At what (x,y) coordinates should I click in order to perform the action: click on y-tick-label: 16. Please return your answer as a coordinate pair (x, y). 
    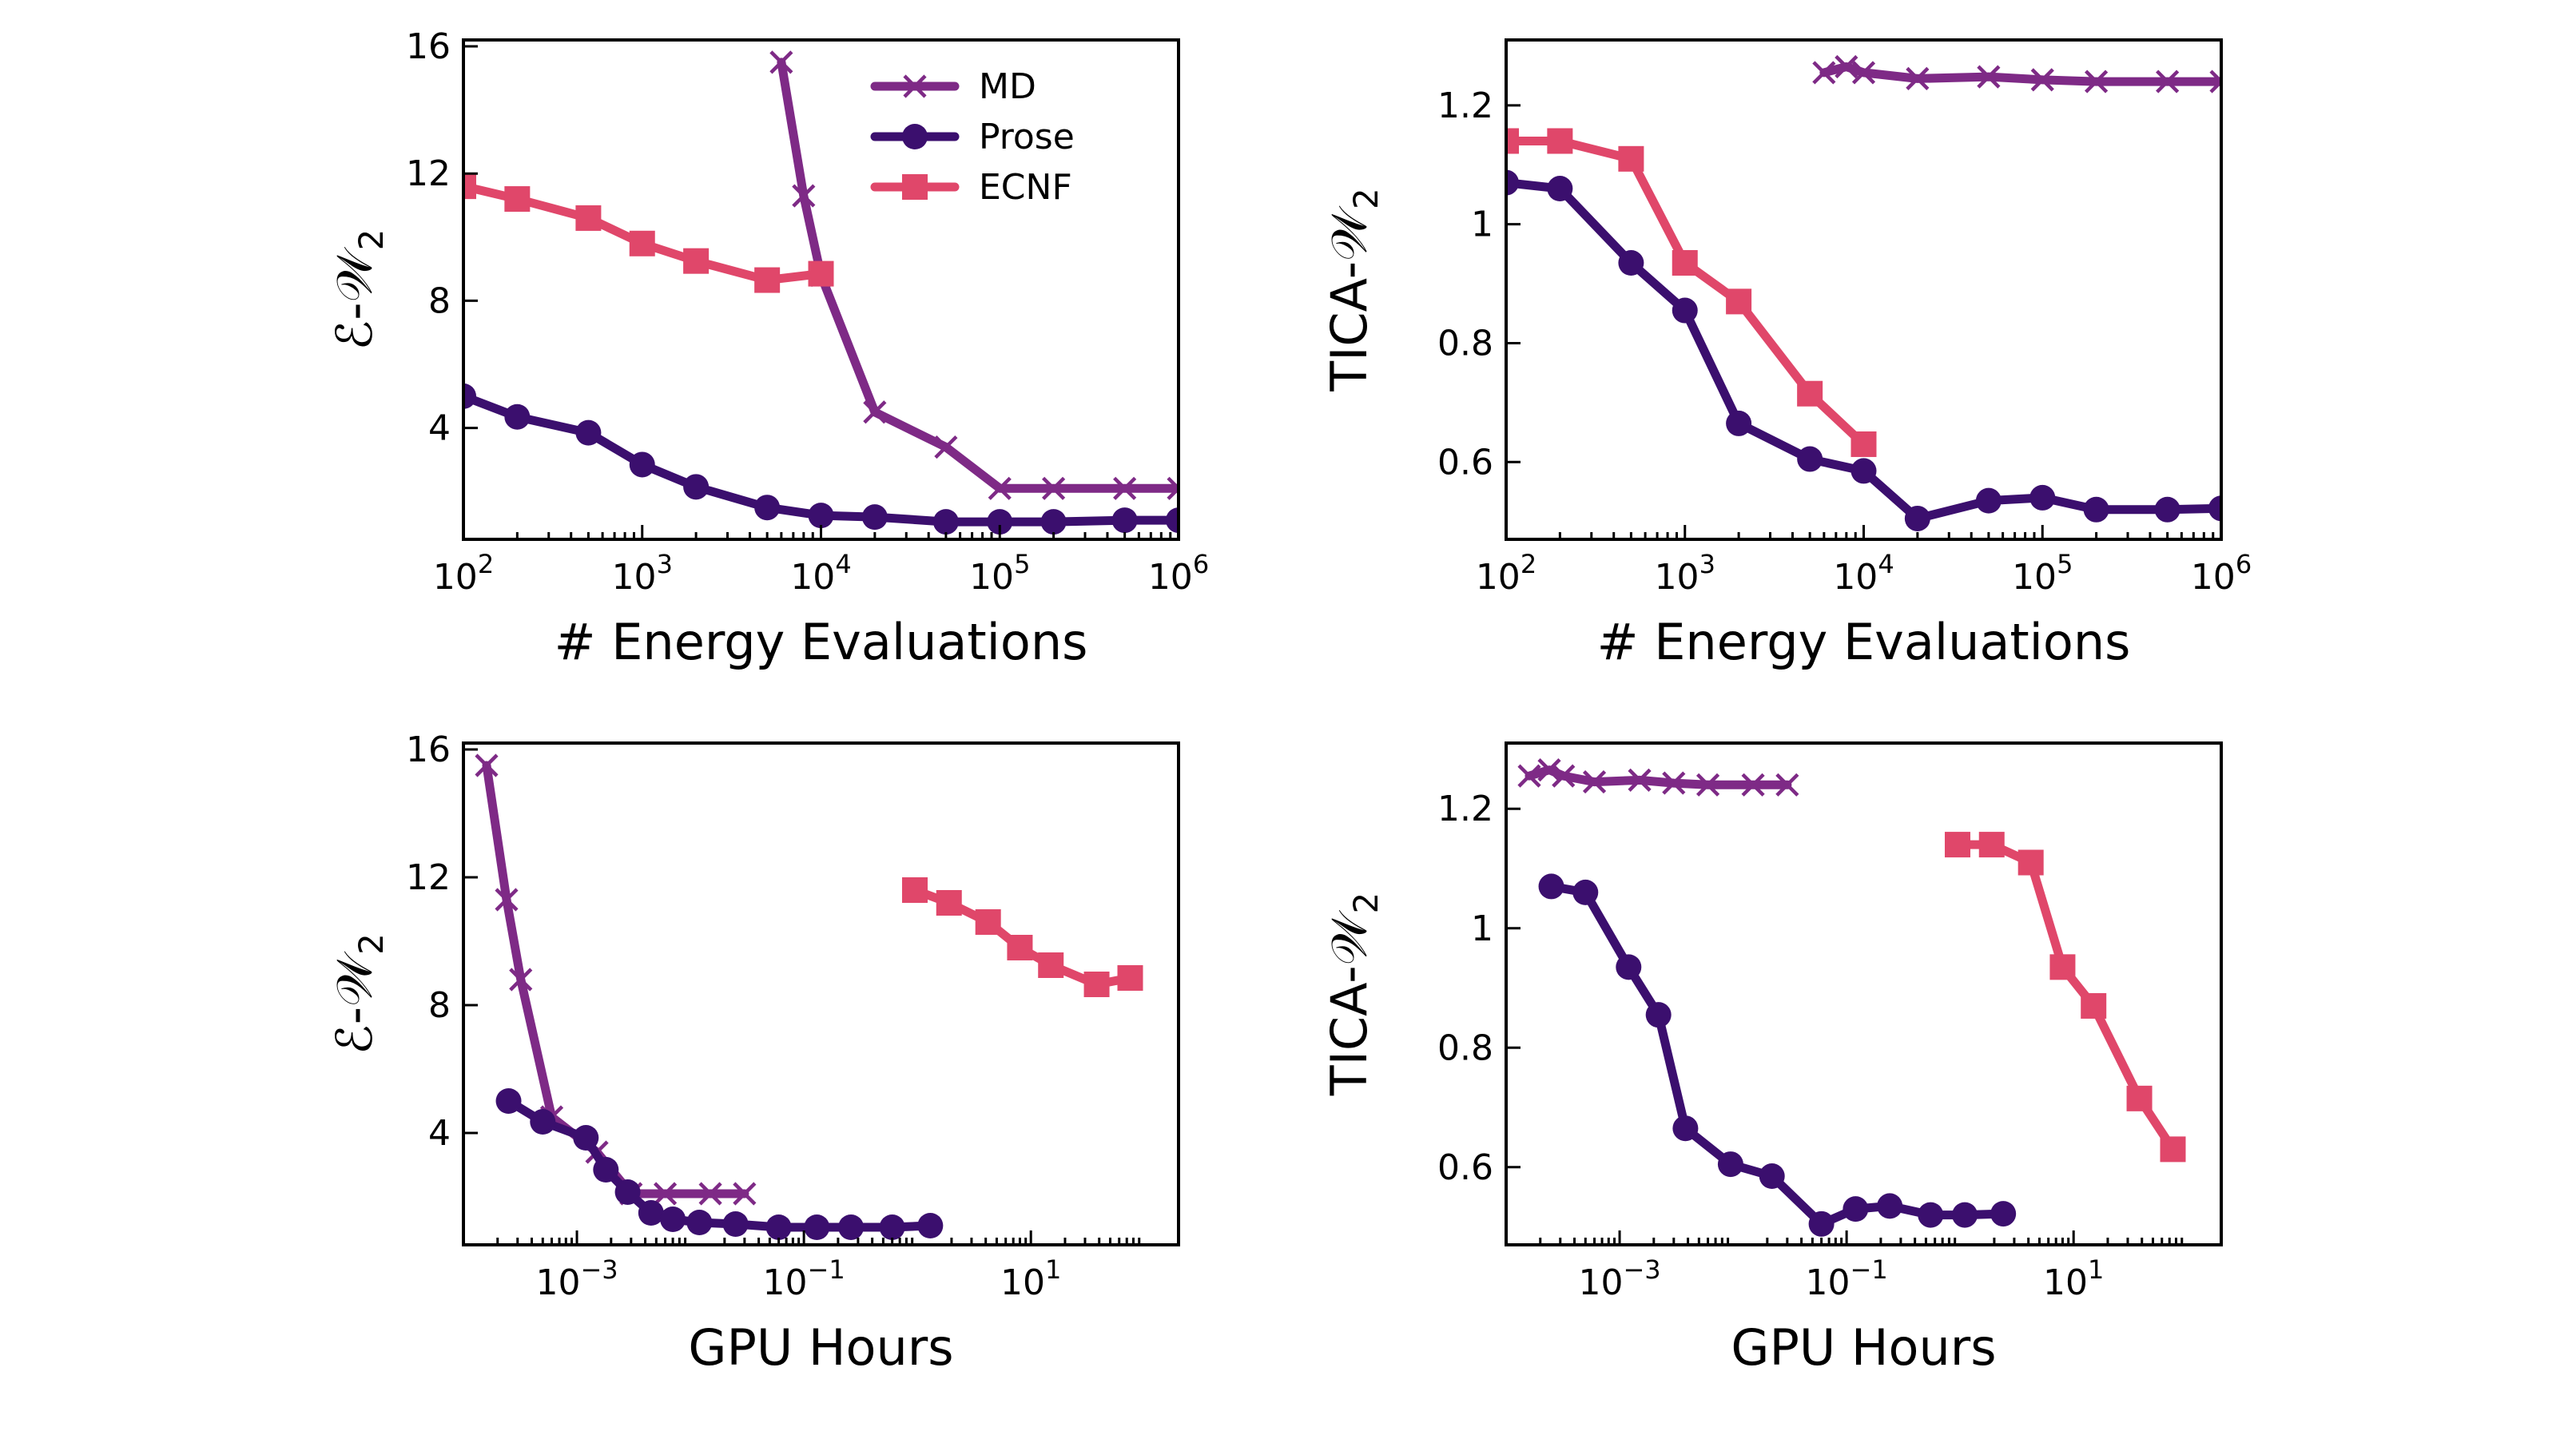
    Looking at the image, I should click on (428, 750).